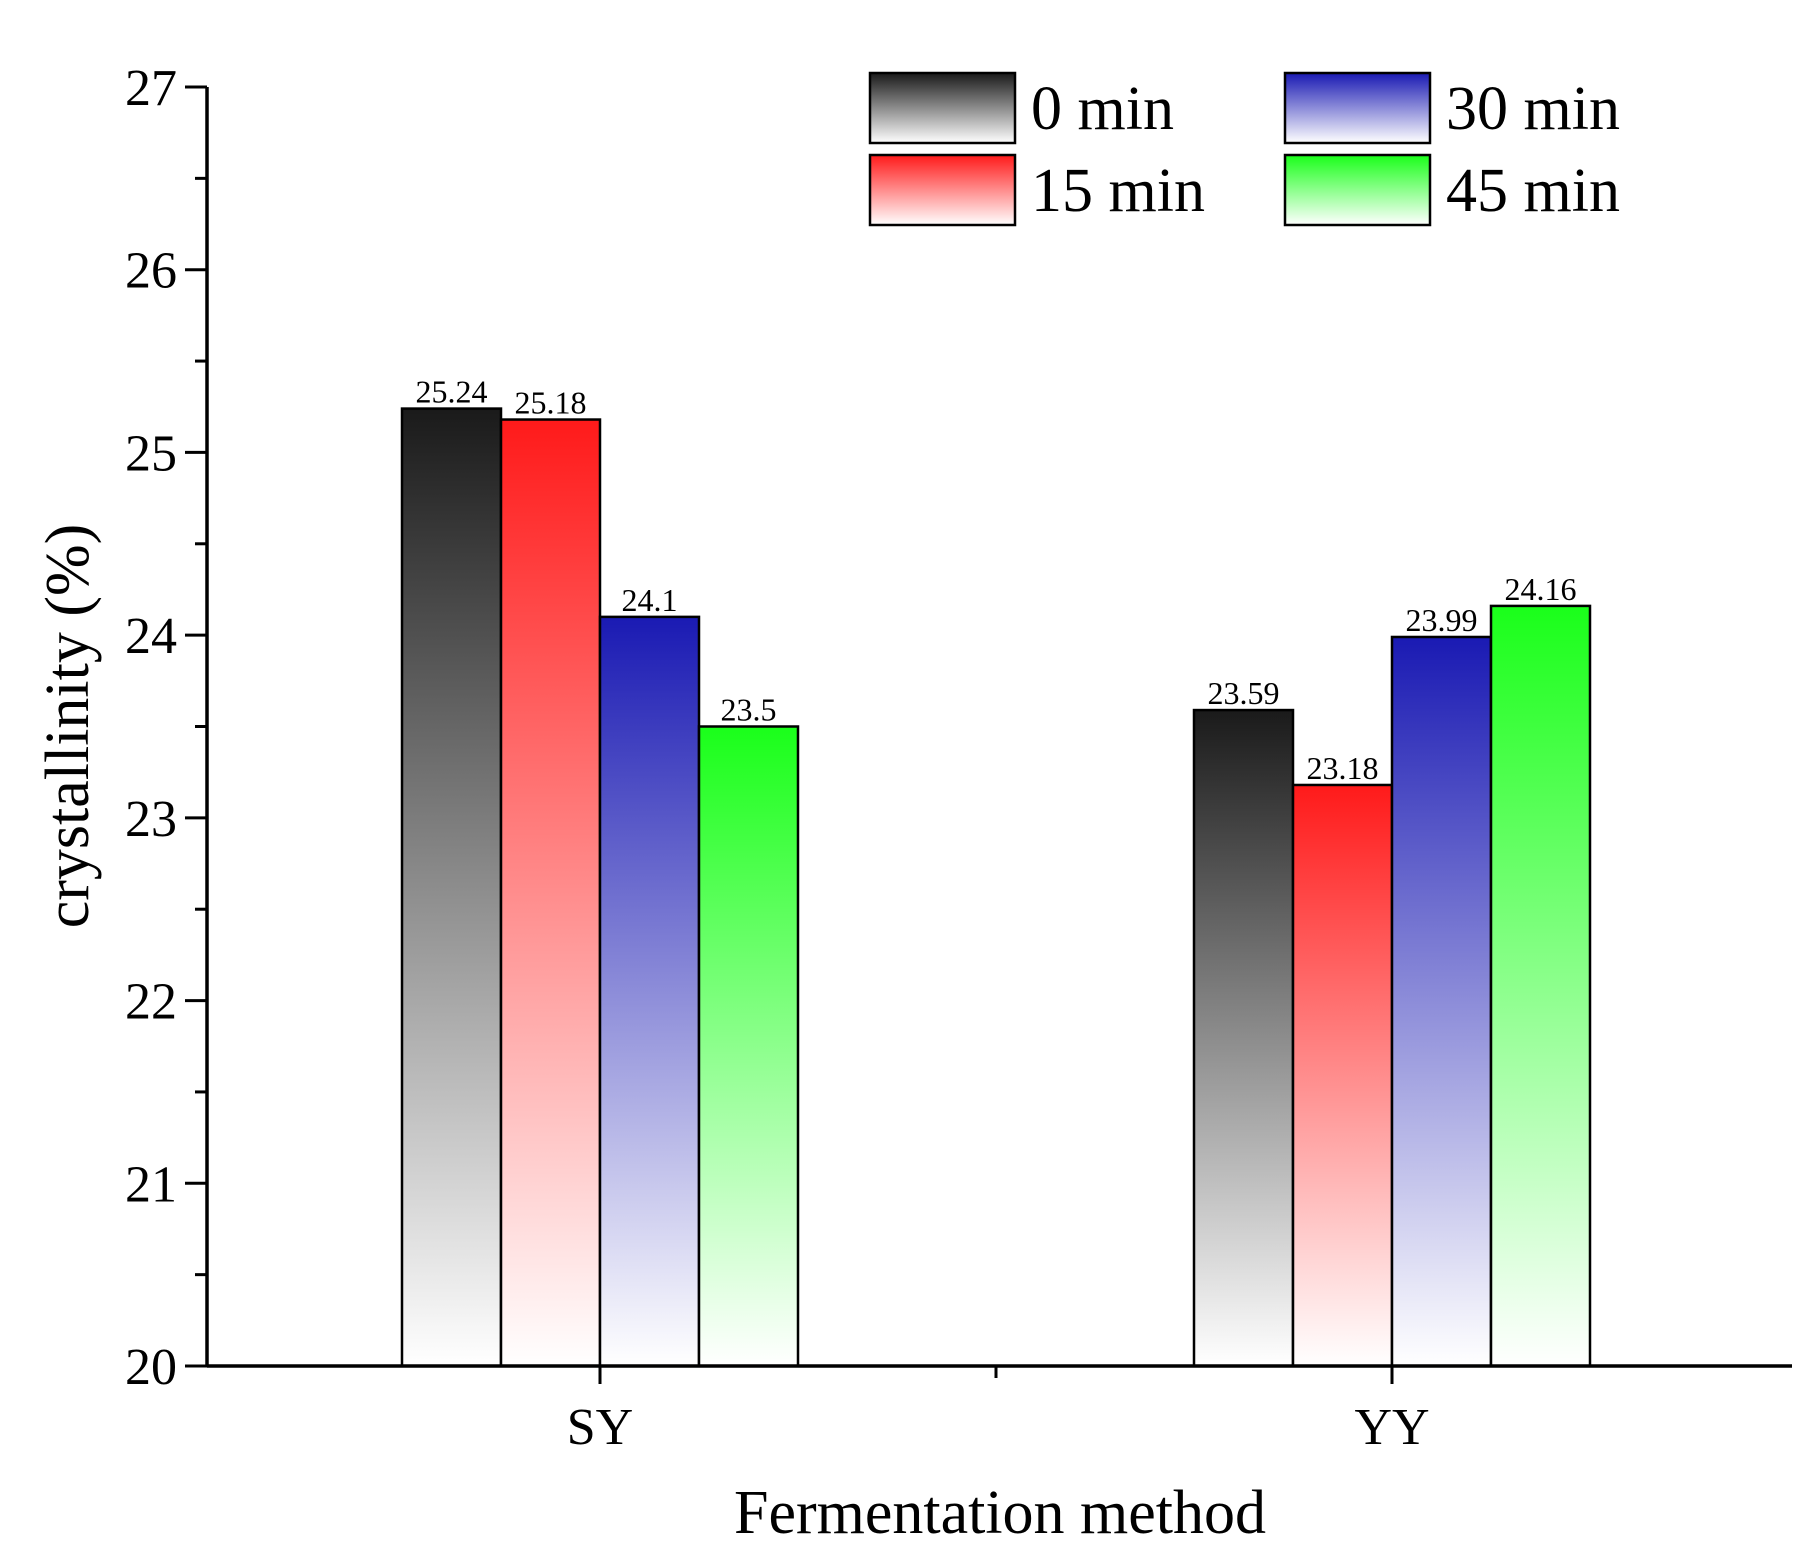 This screenshot has height=1566, width=1812. What do you see at coordinates (151, 1002) in the screenshot?
I see `y-tick-label: 22` at bounding box center [151, 1002].